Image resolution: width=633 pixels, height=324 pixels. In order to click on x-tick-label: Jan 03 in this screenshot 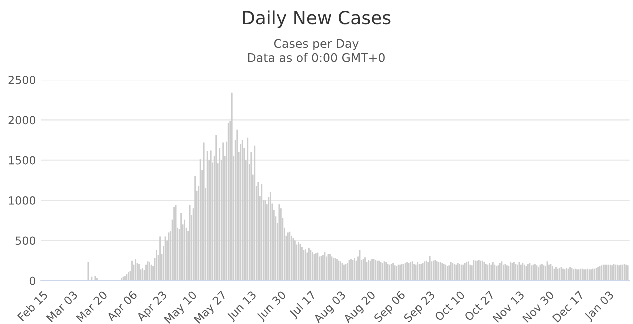, I will do `click(600, 306)`.